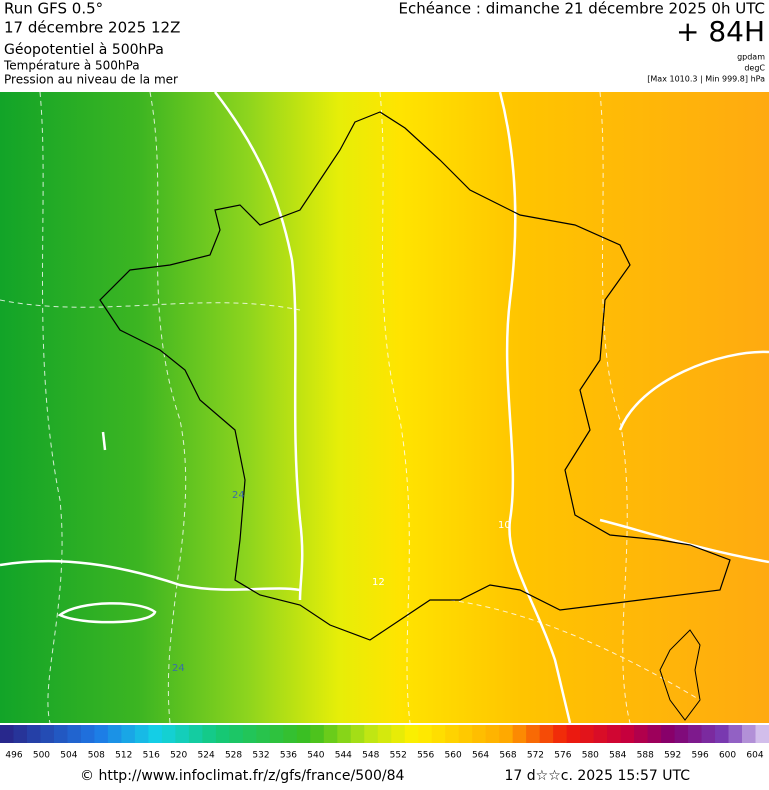 This screenshot has width=769, height=790. I want to click on unit: gpdam, so click(751, 57).